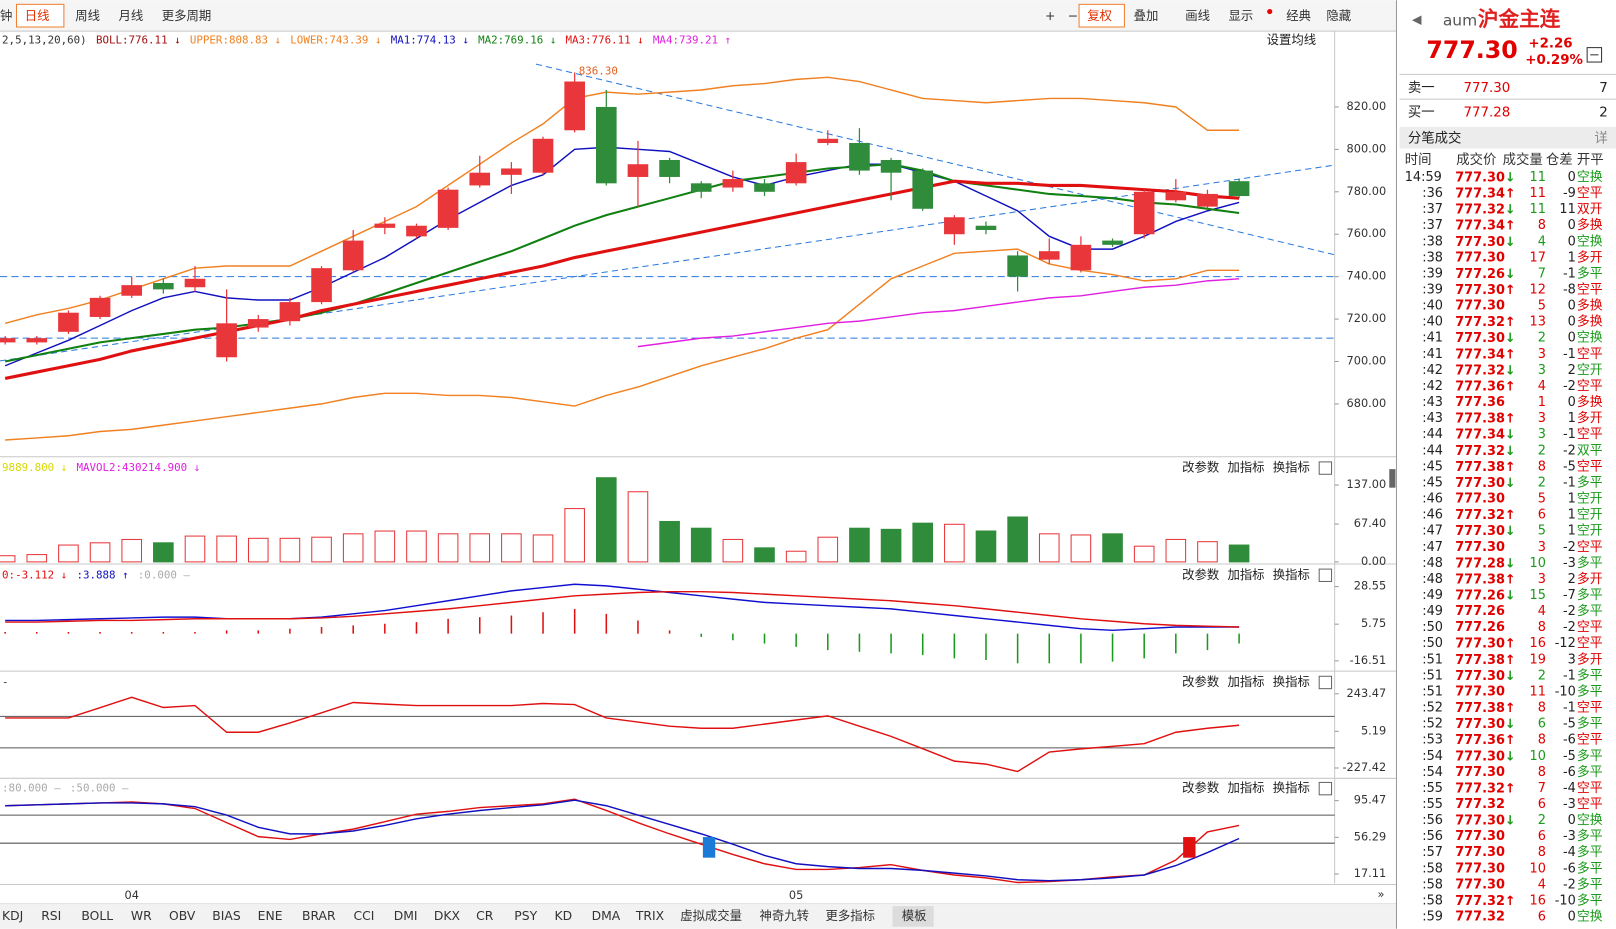 This screenshot has height=929, width=1616. I want to click on tick-price: 777.26, so click(1480, 611).